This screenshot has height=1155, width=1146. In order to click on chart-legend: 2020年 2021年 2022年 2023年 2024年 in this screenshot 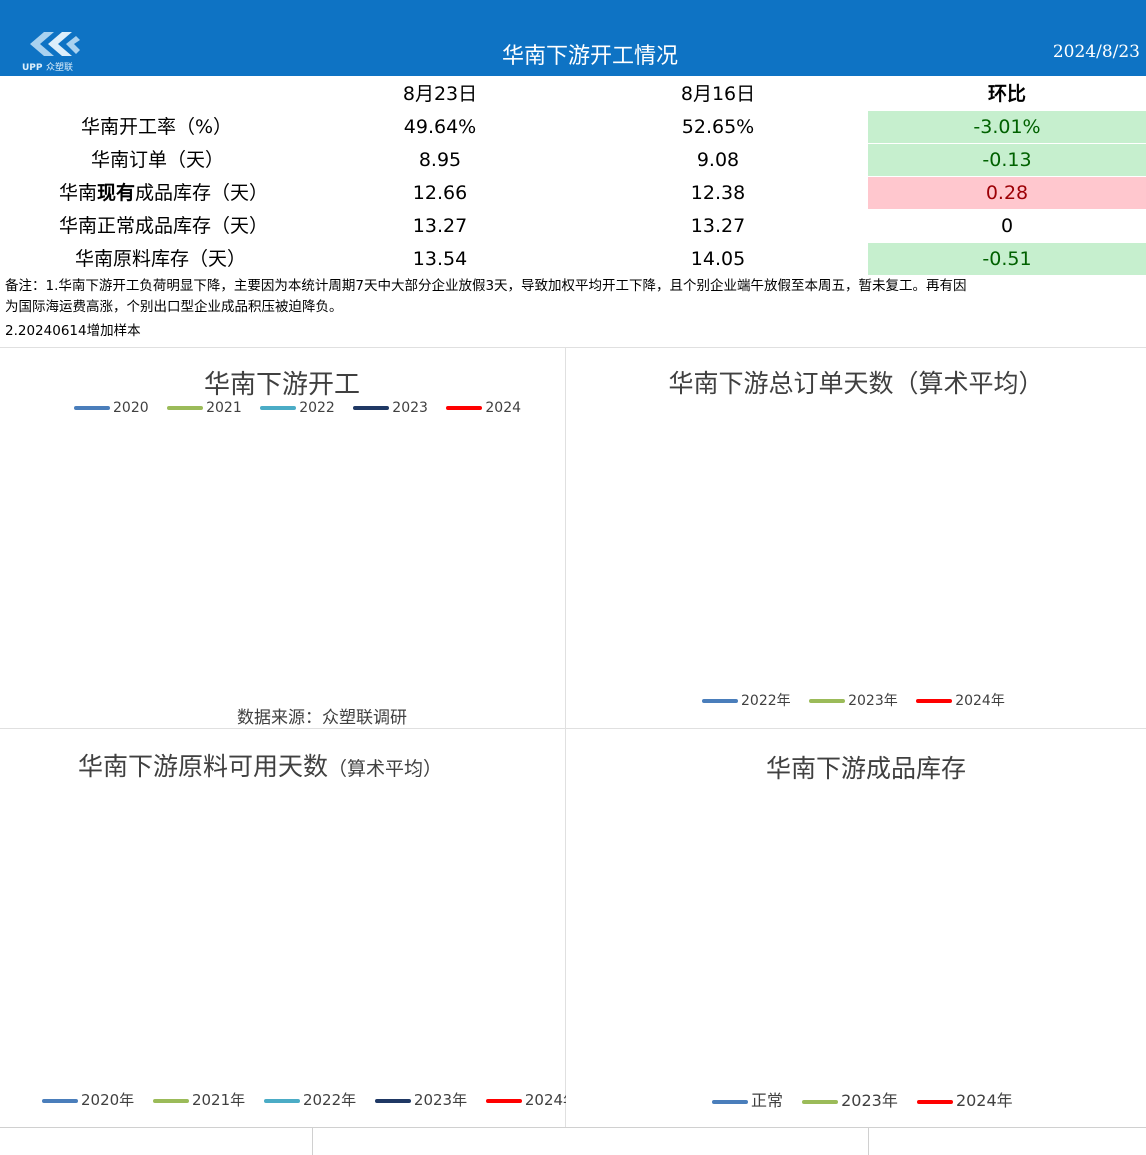, I will do `click(317, 1099)`.